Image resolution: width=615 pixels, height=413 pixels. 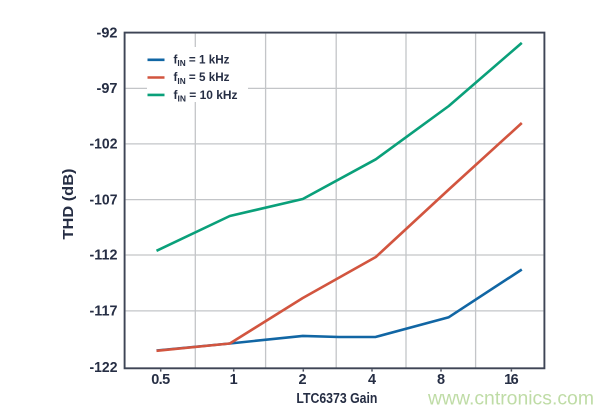 What do you see at coordinates (107, 89) in the screenshot?
I see `svg-text: -97` at bounding box center [107, 89].